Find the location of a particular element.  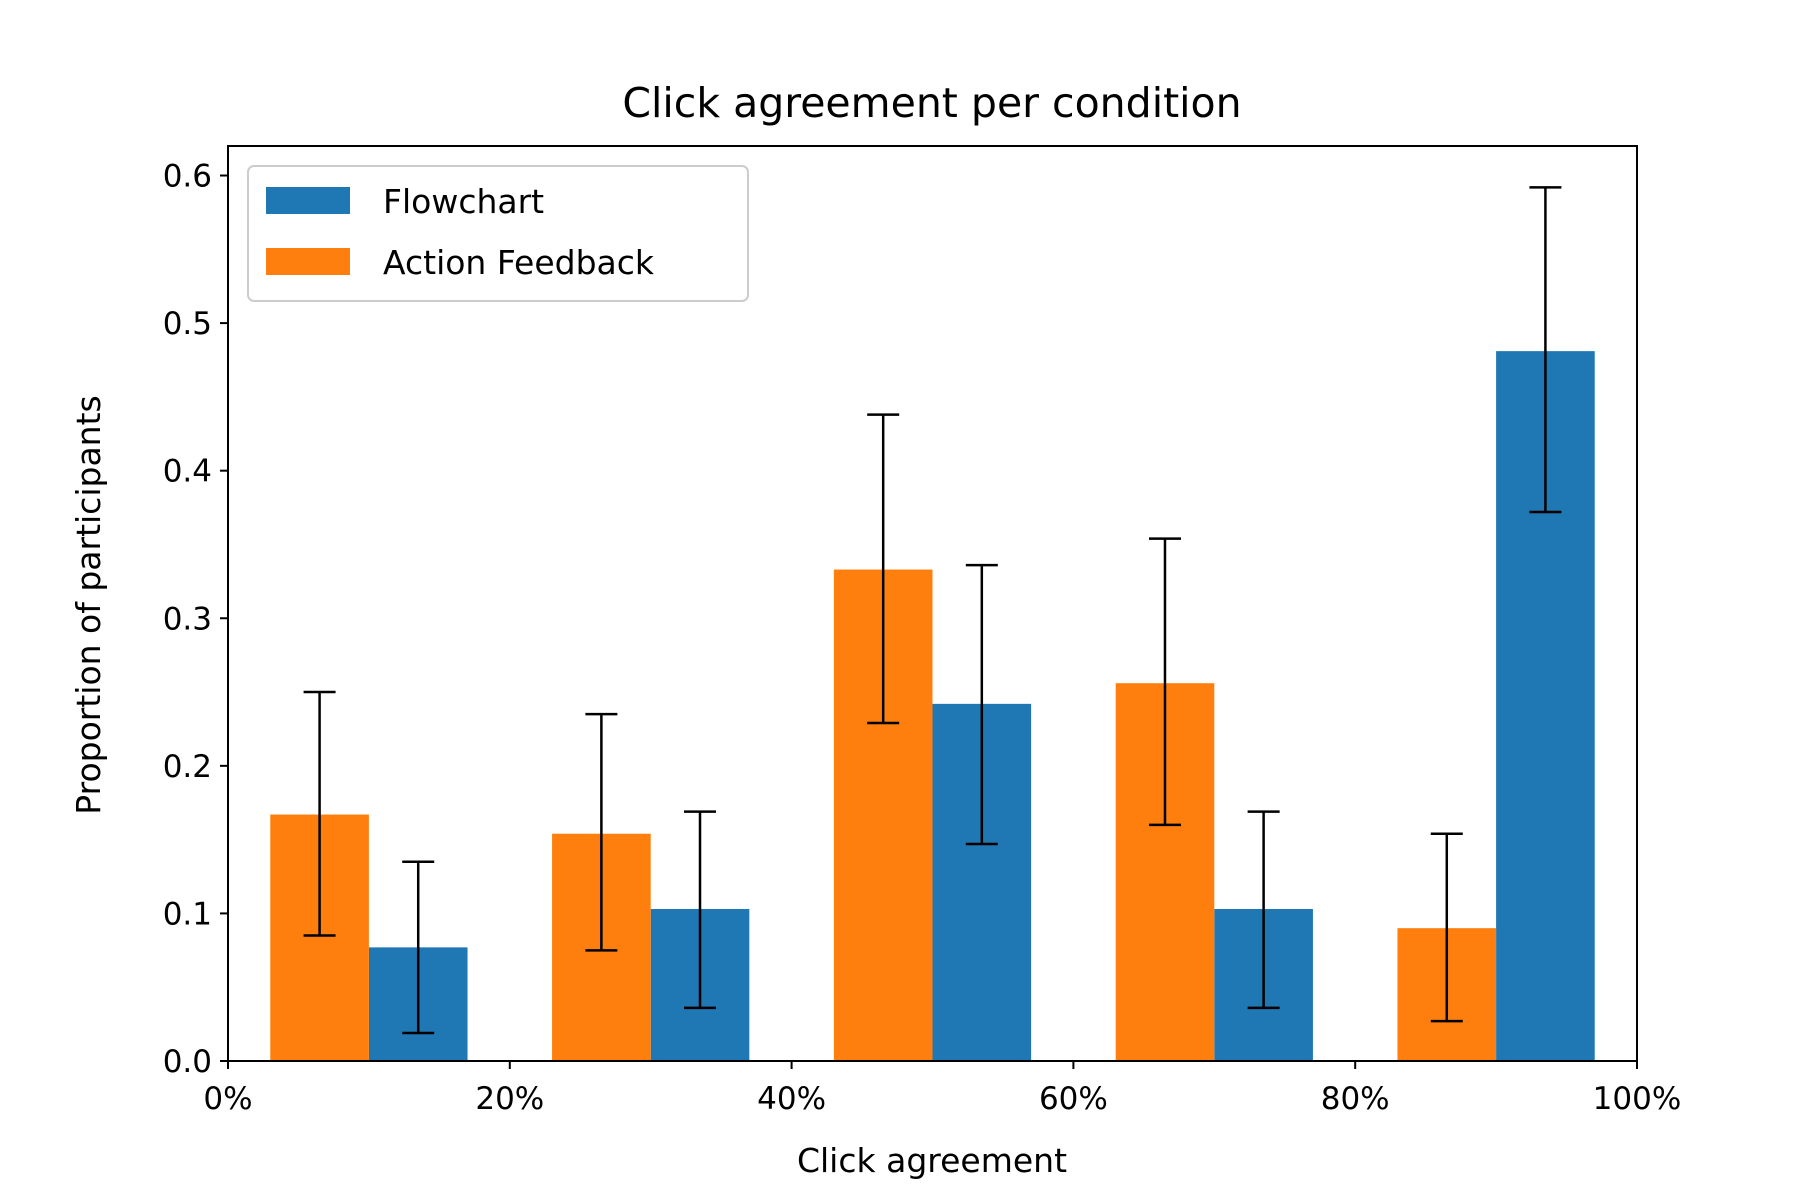

legend-label-flowchart: Flowchart is located at coordinates (463, 201).